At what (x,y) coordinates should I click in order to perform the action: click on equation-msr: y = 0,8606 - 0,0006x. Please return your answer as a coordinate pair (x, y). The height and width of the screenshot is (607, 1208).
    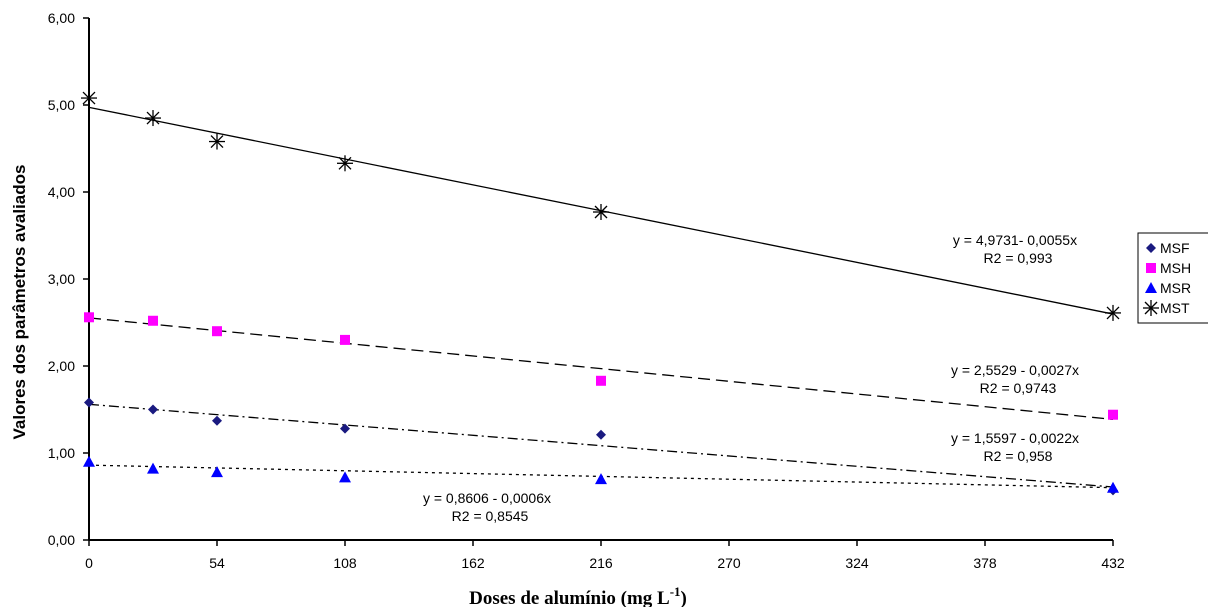
    Looking at the image, I should click on (487, 498).